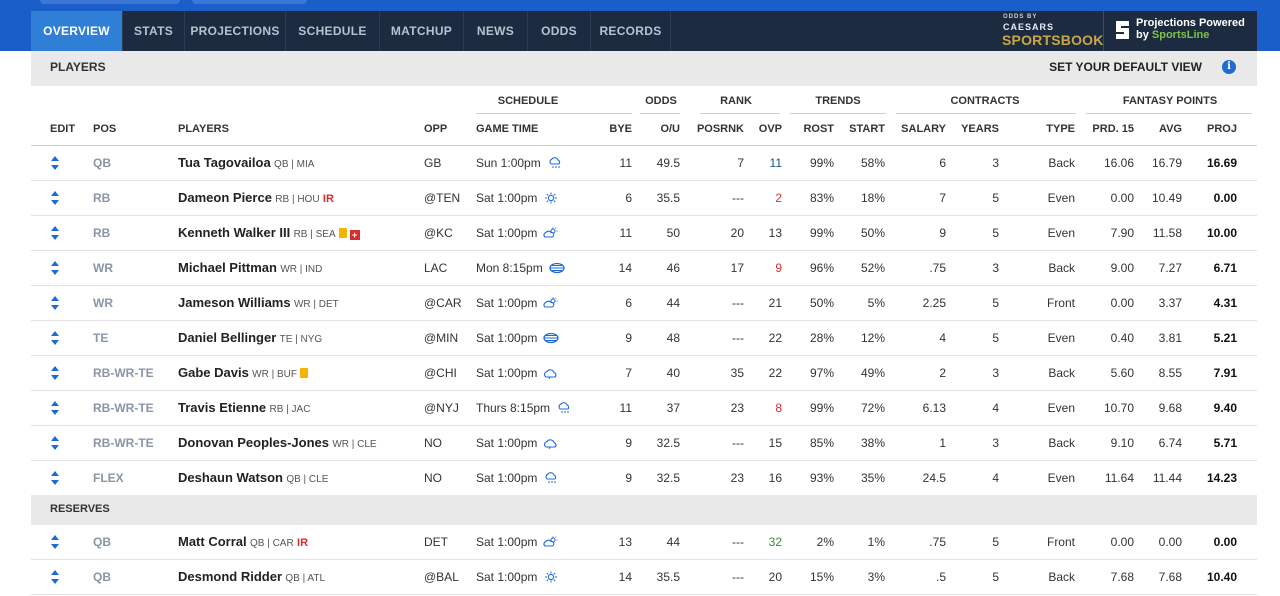  Describe the element at coordinates (1180, 31) in the screenshot. I see `sportsline-projections-badge: Projections Powered by SportsLine` at that location.